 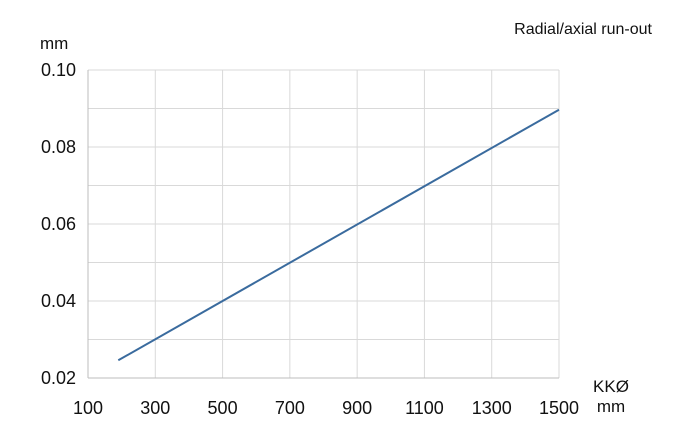 I want to click on y-tick-label: 0.02, so click(x=58, y=378).